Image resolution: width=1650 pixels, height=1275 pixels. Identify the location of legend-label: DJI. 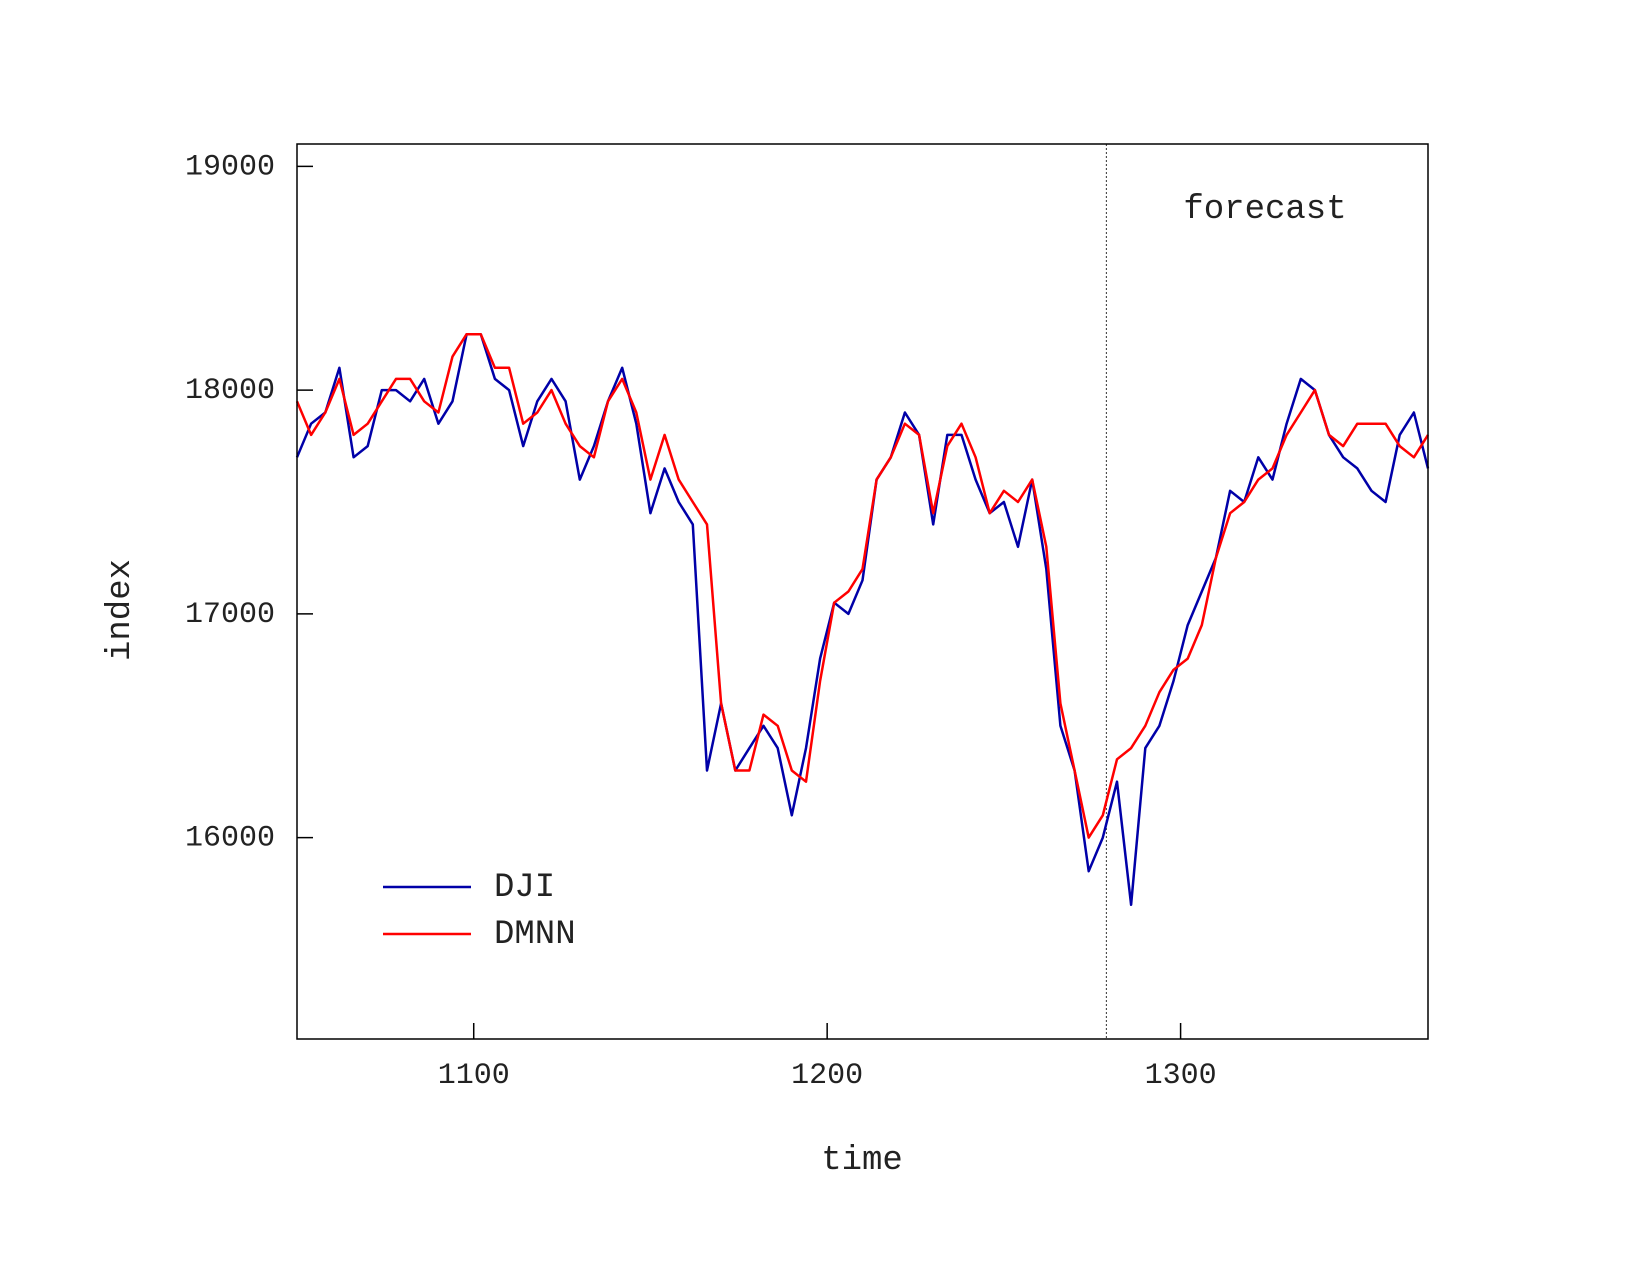
(524, 888).